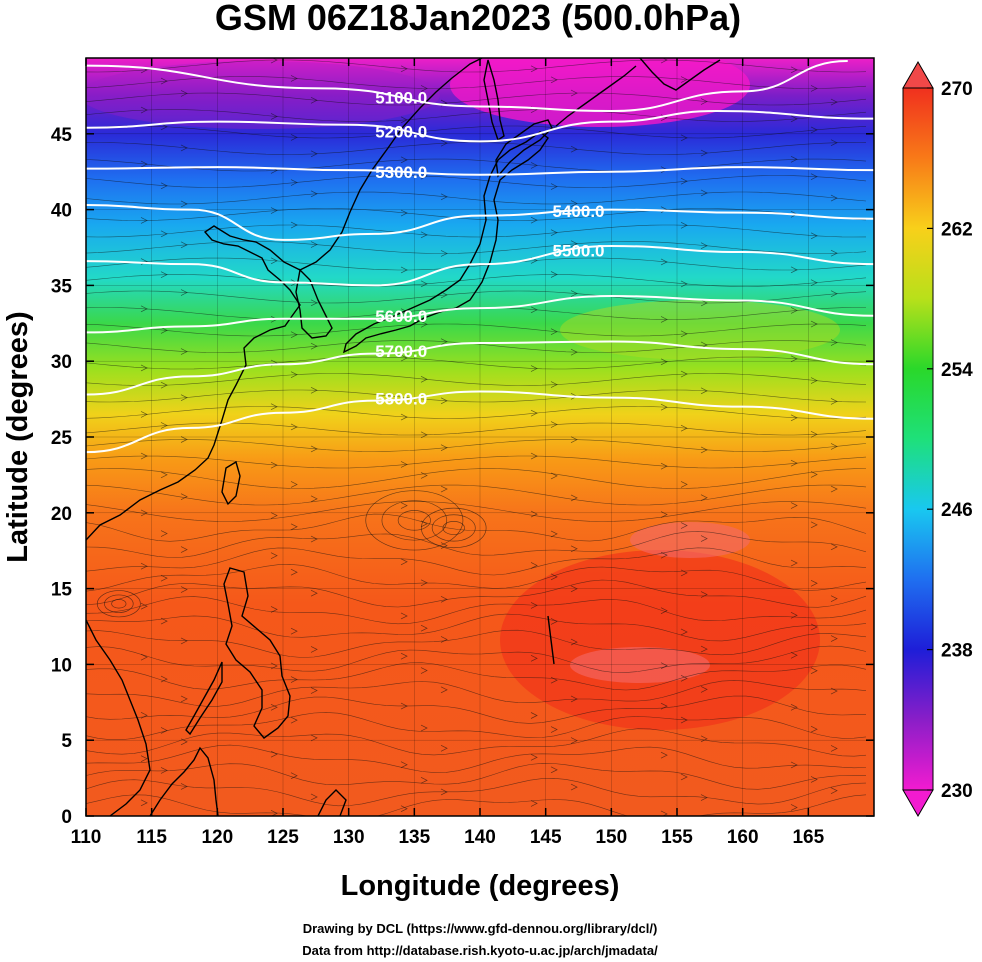  I want to click on colorbar-tick-label: 246, so click(957, 510).